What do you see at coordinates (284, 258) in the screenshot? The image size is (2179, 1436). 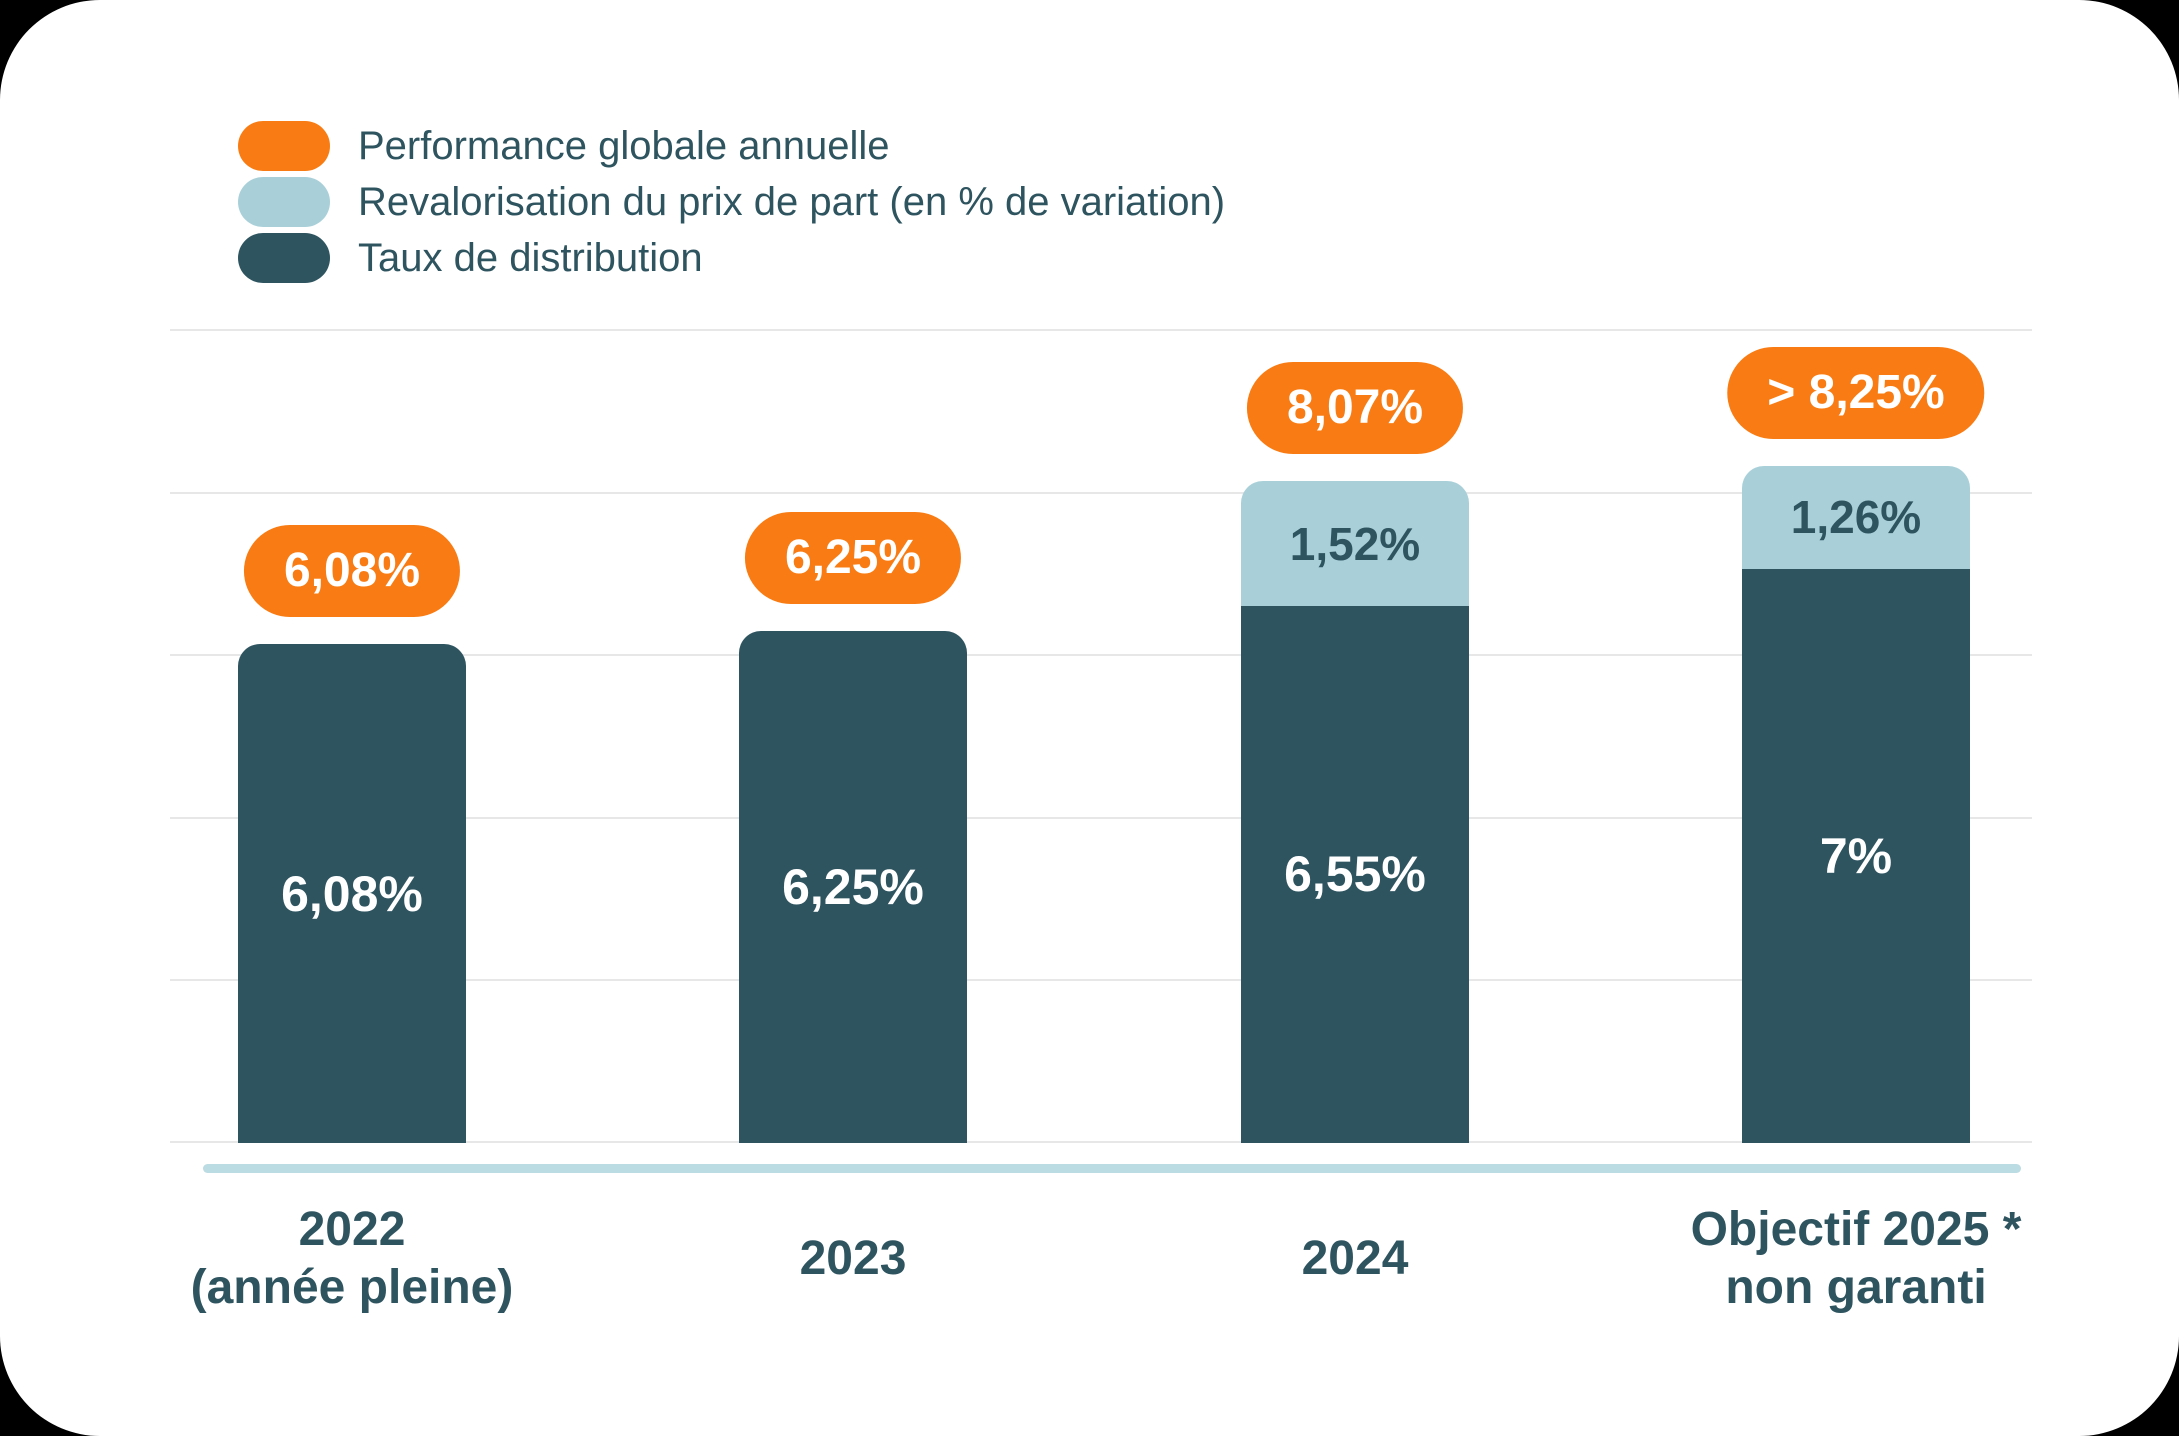 I see `legend-swatch-dark-teal-icon` at bounding box center [284, 258].